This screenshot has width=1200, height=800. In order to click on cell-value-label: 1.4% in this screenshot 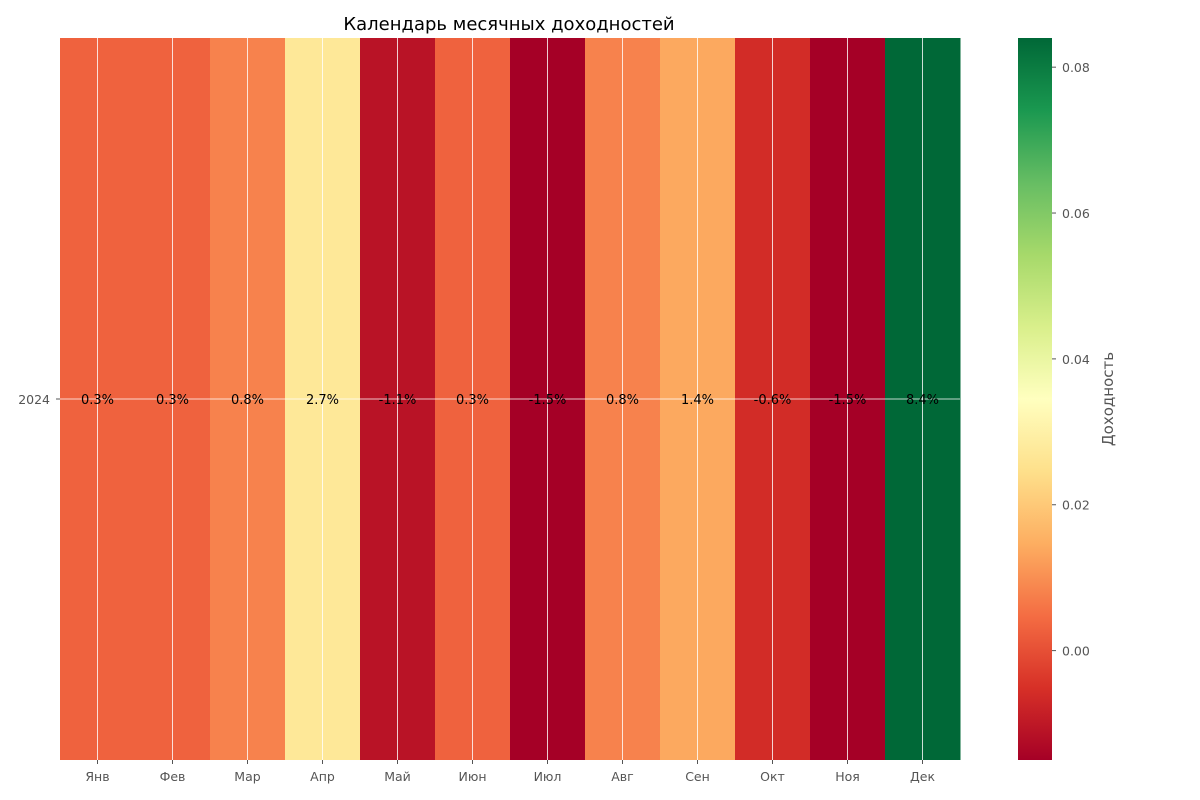, I will do `click(697, 400)`.